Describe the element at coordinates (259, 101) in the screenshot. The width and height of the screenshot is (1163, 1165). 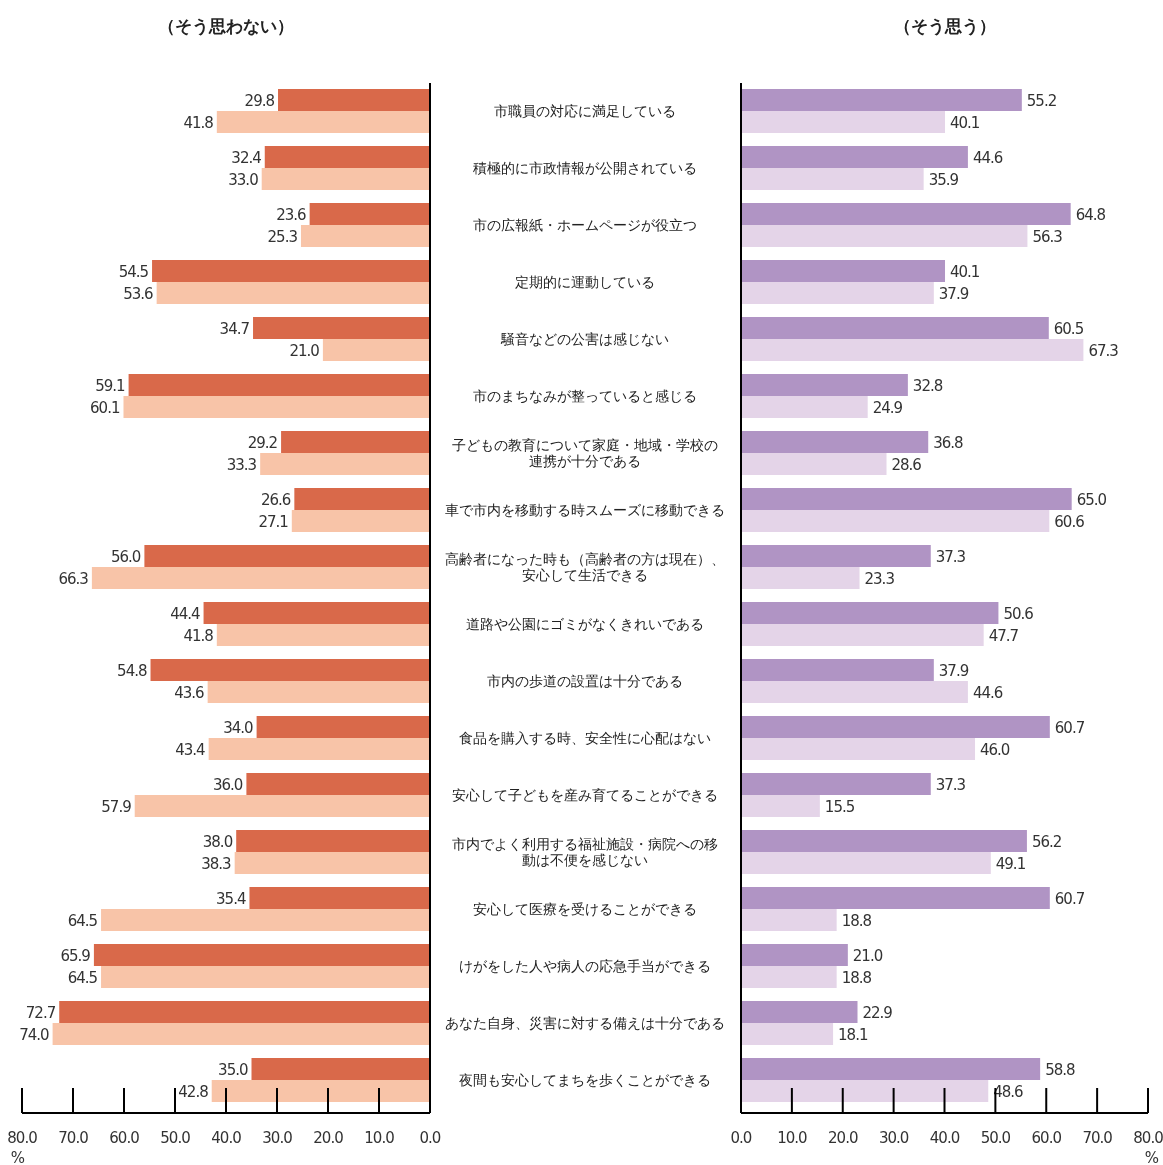
I see `data-label: 29.8` at that location.